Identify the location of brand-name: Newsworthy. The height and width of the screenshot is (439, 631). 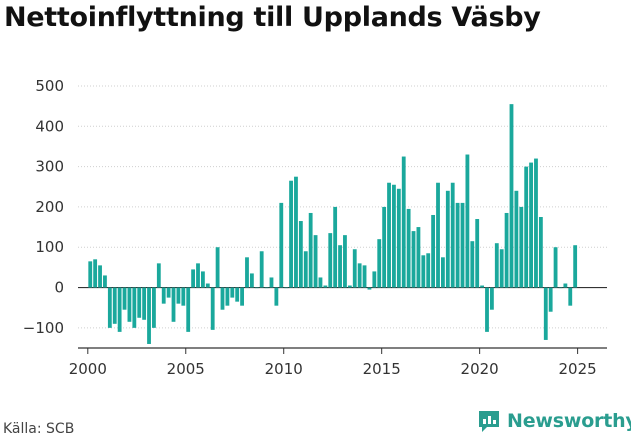
(569, 421).